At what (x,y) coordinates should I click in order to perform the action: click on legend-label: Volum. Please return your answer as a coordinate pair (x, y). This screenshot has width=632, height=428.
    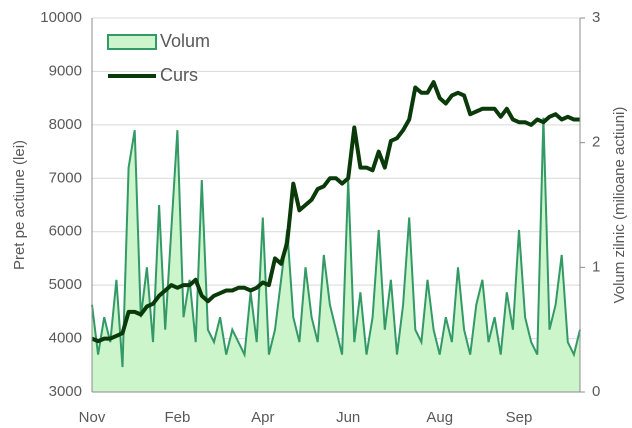
    Looking at the image, I should click on (185, 41).